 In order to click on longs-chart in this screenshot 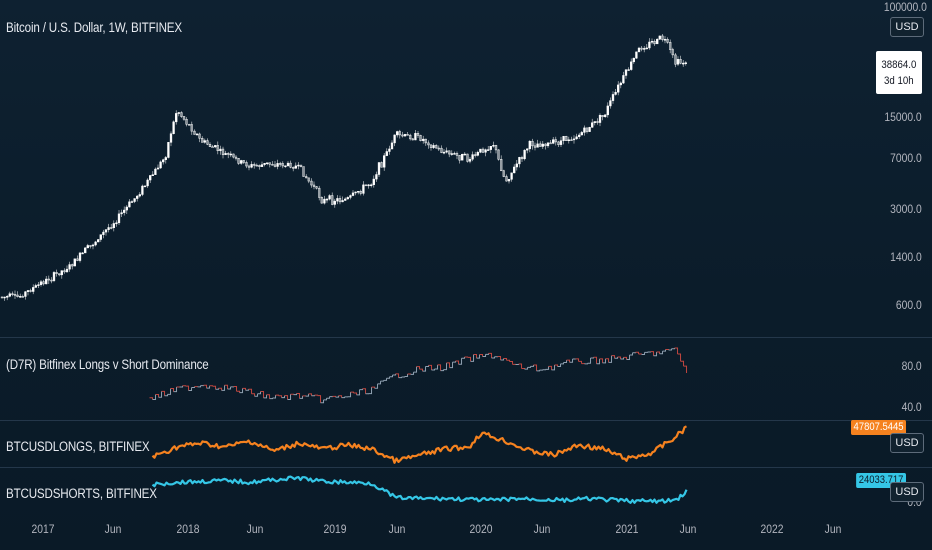, I will do `click(466, 444)`.